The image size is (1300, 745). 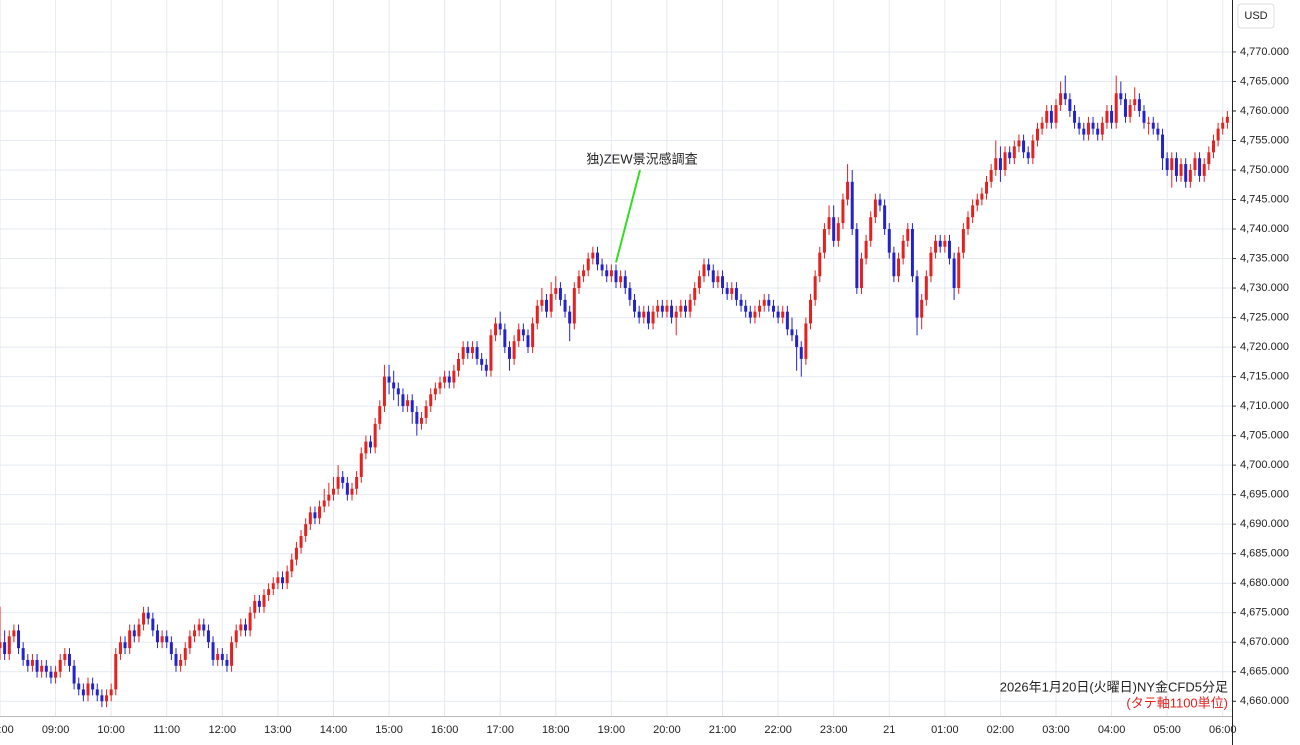 I want to click on annotation: 独)ZEW景況感調査, so click(x=641, y=158).